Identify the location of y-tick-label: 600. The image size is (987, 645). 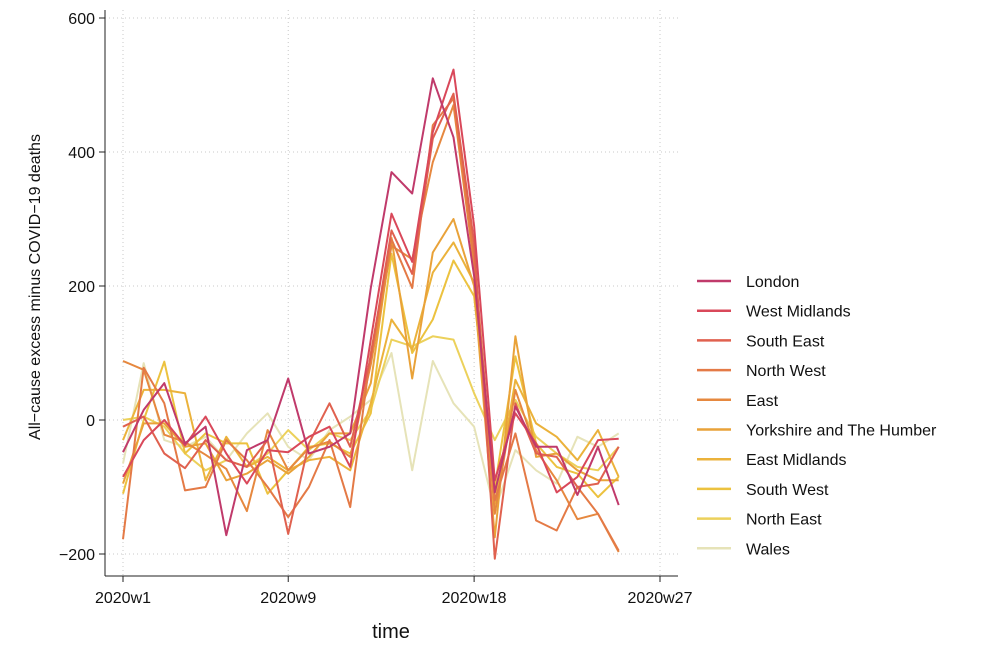
(81, 19).